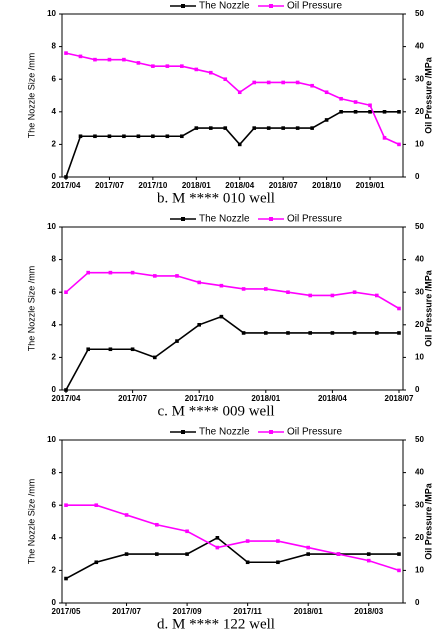 This screenshot has width=433, height=634. I want to click on x-tick-label: 2017/10, so click(199, 398).